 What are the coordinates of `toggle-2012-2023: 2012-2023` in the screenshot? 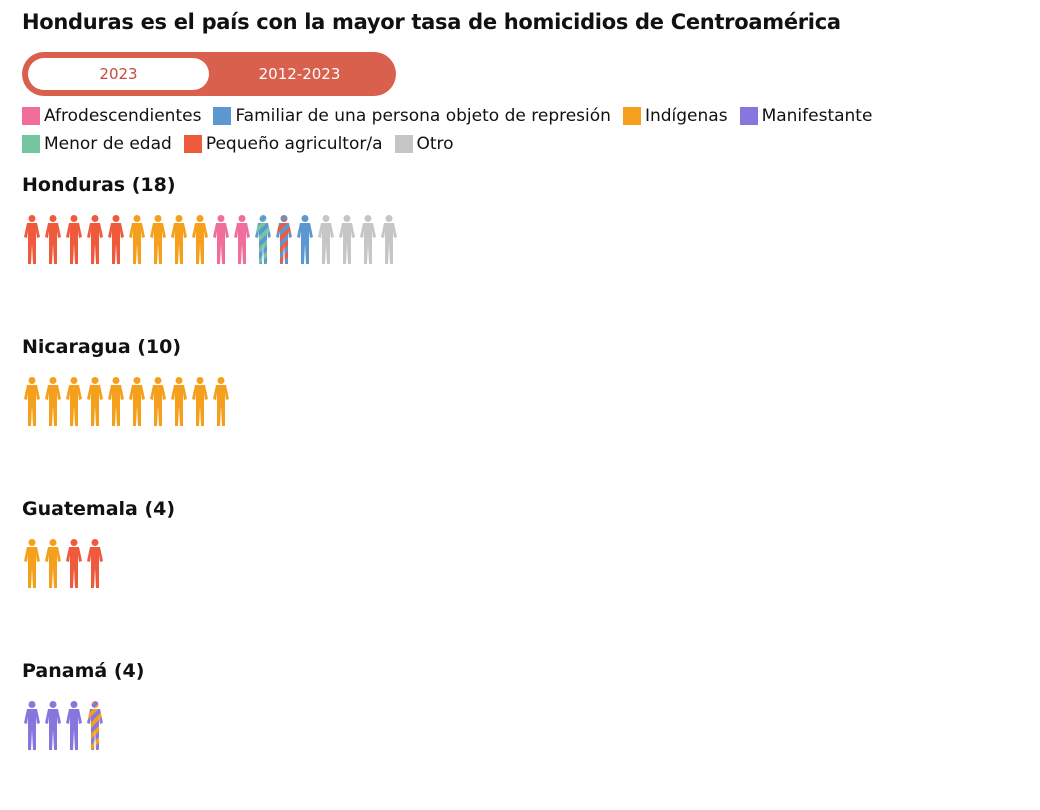 It's located at (299, 74).